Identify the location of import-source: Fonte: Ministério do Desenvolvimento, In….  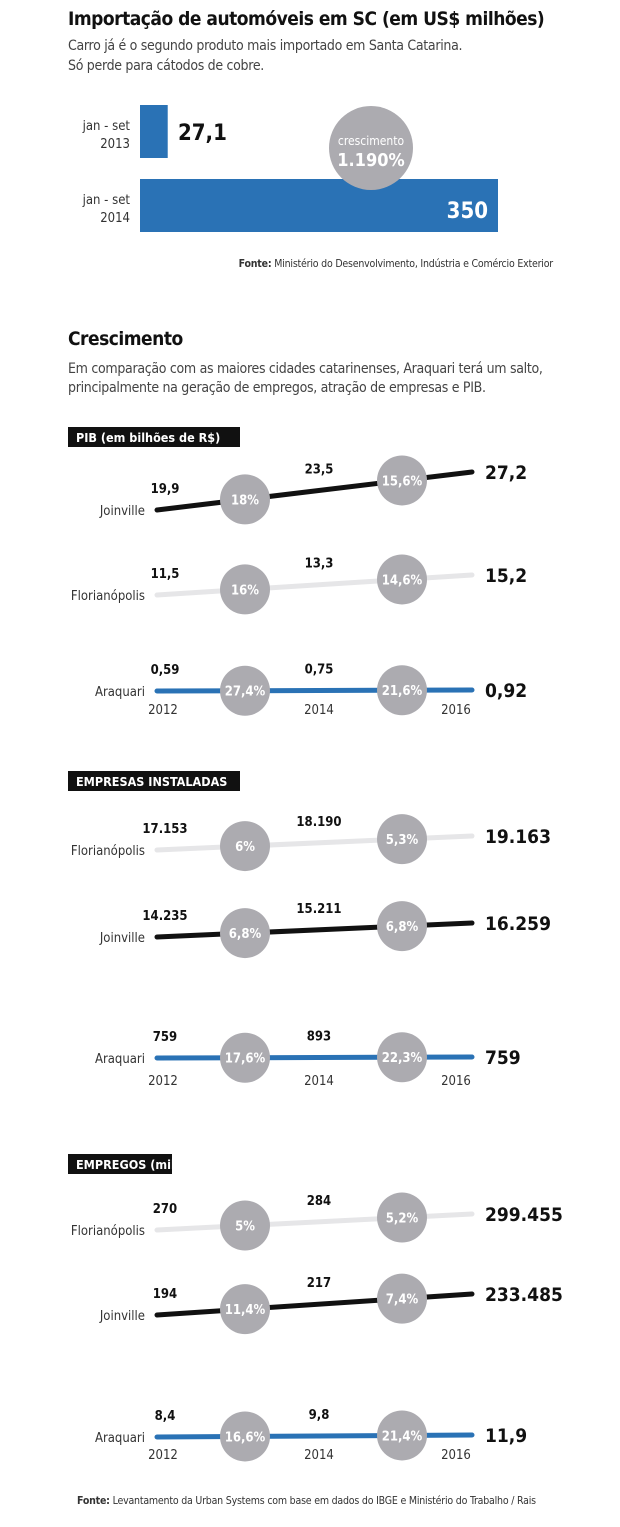
(396, 264).